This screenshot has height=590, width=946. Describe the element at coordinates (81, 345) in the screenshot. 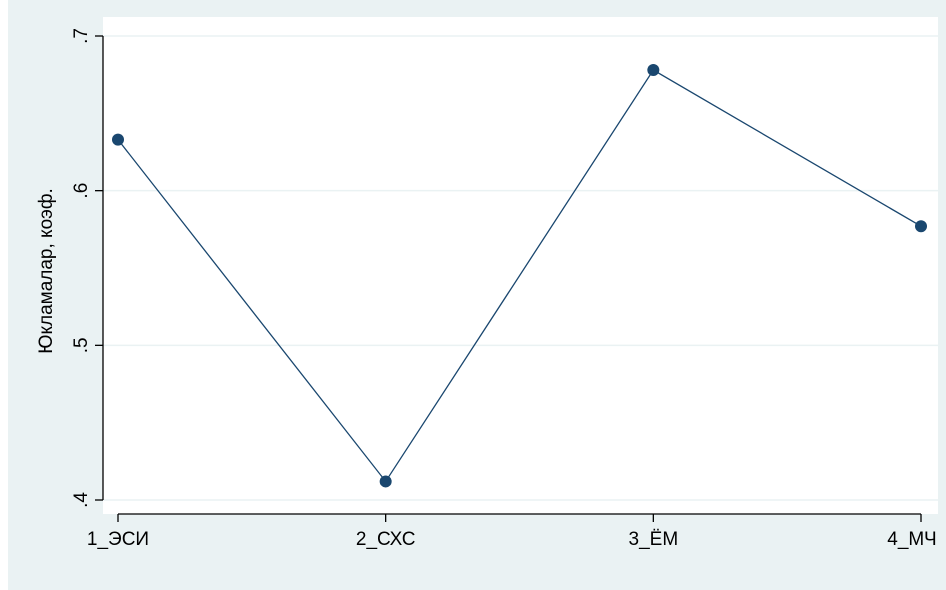

I see `y-tick-label-1: .5` at that location.